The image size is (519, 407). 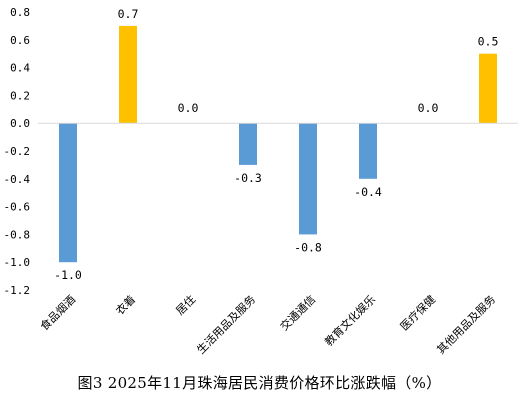 I want to click on x-tick-label: 食品烟酒, so click(x=57, y=312).